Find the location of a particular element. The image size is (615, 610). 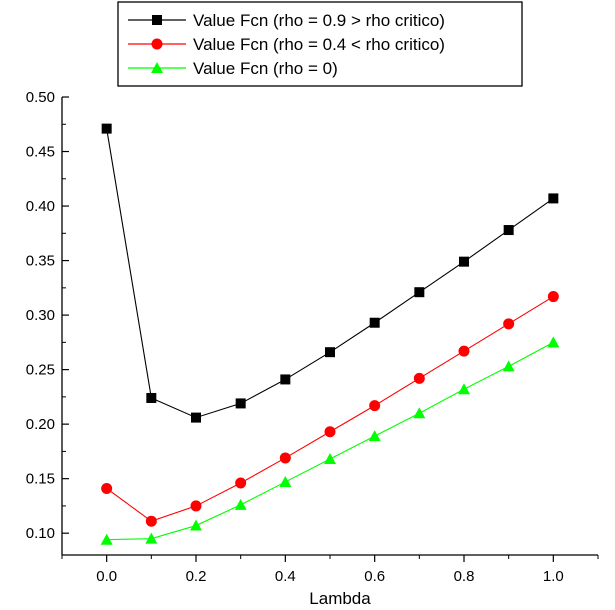

y-tick-label: 0.40 is located at coordinates (40, 206).